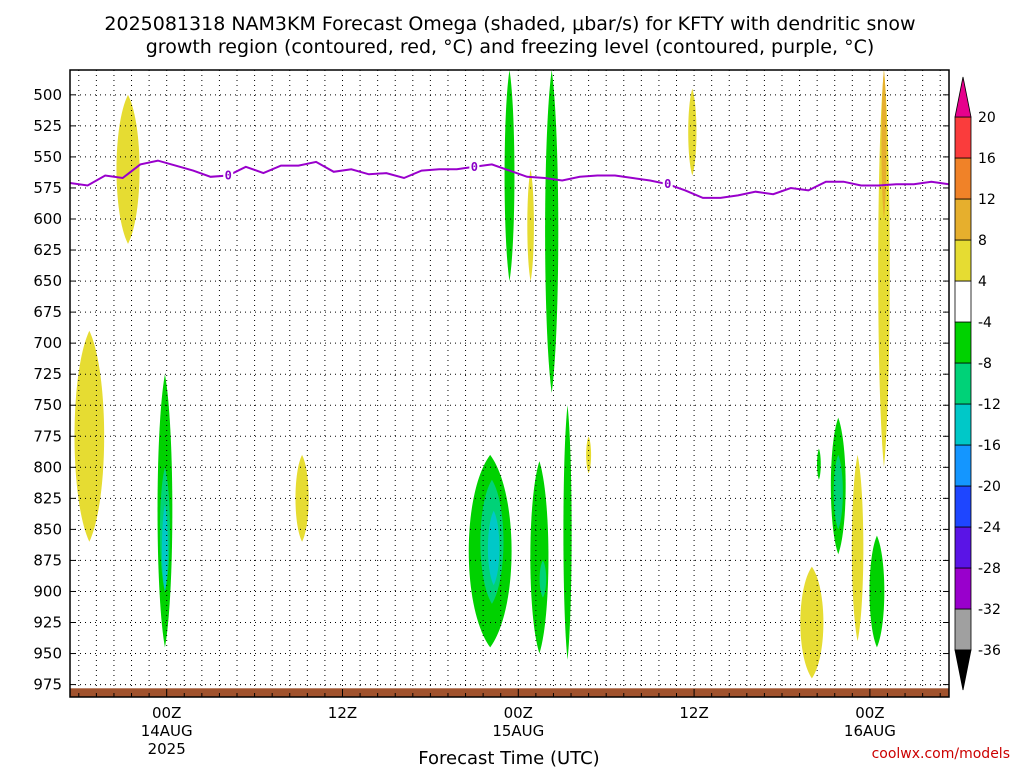  I want to click on colorbar-top-arrow, so click(963, 97).